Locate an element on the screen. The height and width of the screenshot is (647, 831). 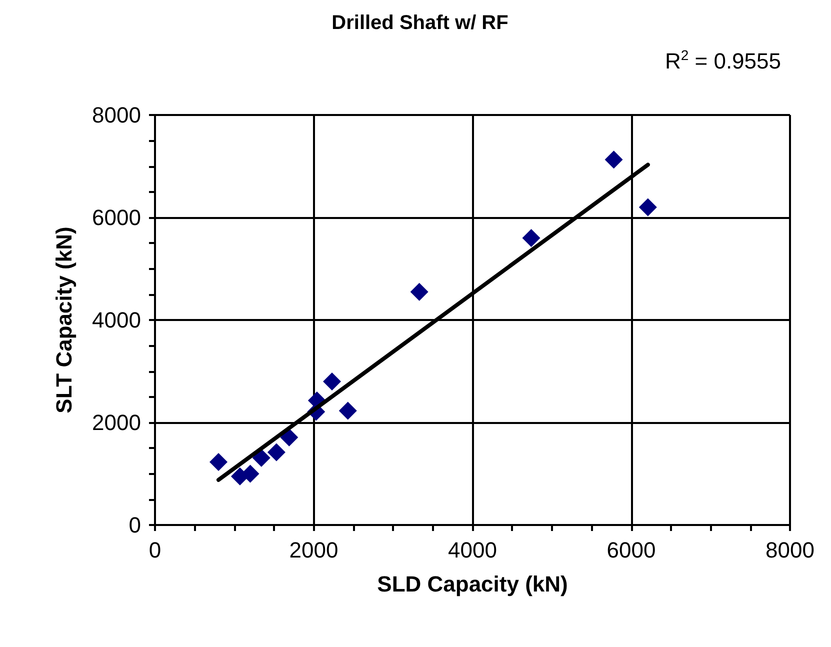
y-tick-label: 6000 is located at coordinates (116, 217).